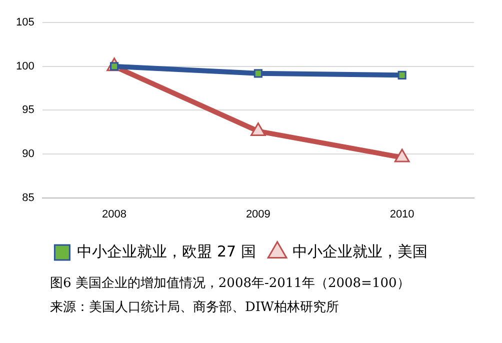  What do you see at coordinates (402, 214) in the screenshot?
I see `x-tick-label: 2010` at bounding box center [402, 214].